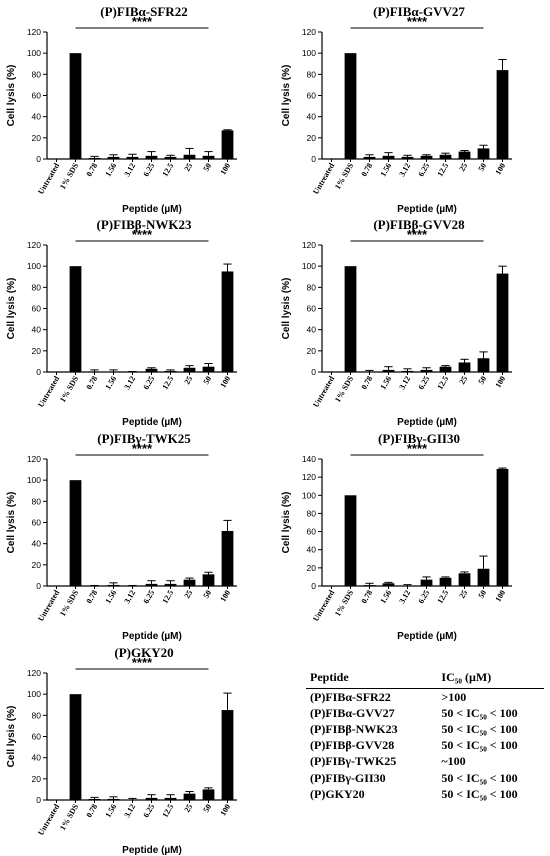 The image size is (550, 856). Describe the element at coordinates (453, 761) in the screenshot. I see `ic50-value: ~100` at that location.